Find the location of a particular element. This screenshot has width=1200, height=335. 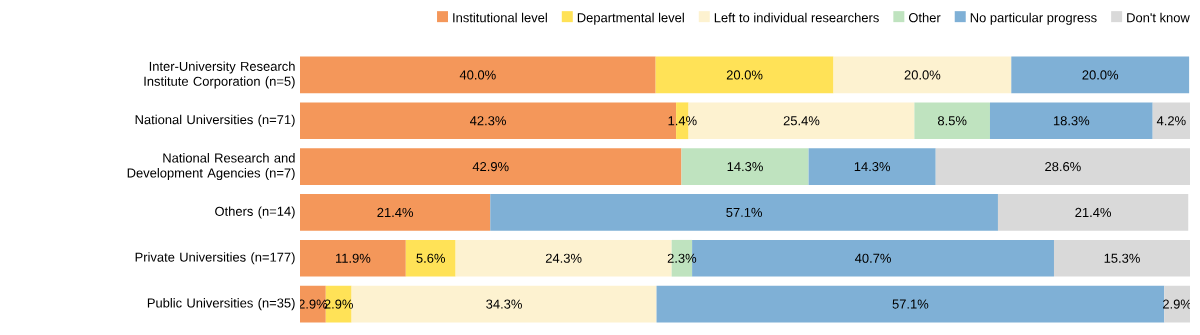

data-label: 24.3% is located at coordinates (563, 258).